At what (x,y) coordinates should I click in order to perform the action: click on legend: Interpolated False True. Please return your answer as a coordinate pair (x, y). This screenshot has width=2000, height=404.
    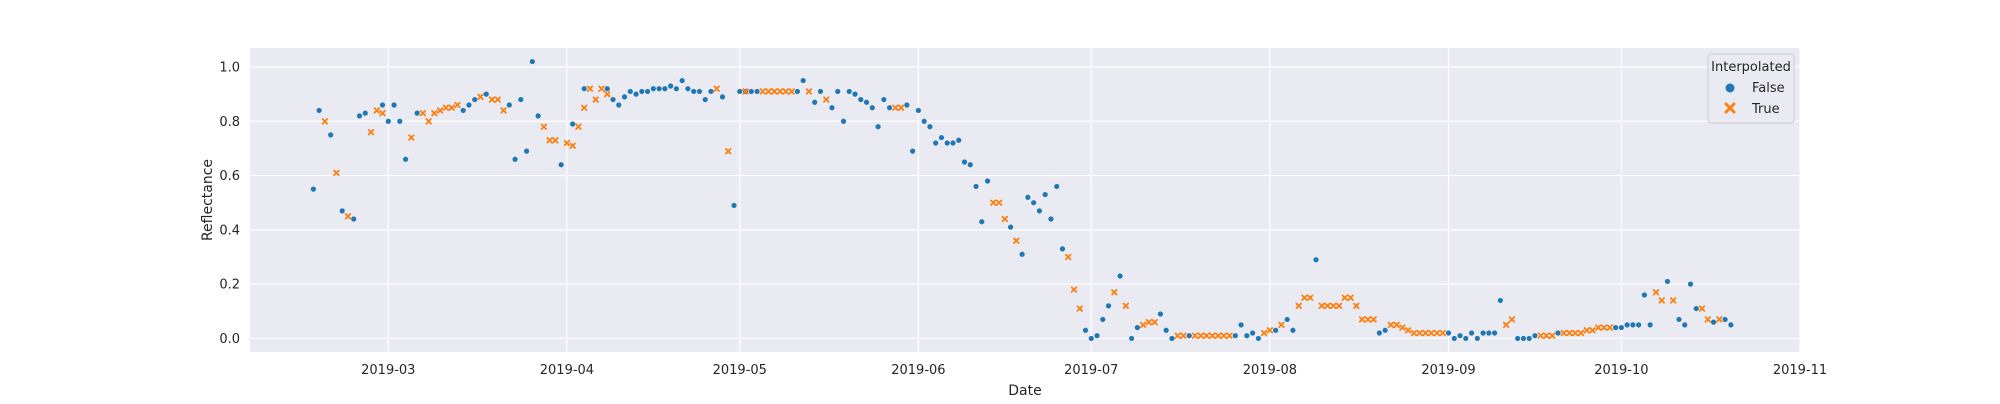
    Looking at the image, I should click on (1751, 88).